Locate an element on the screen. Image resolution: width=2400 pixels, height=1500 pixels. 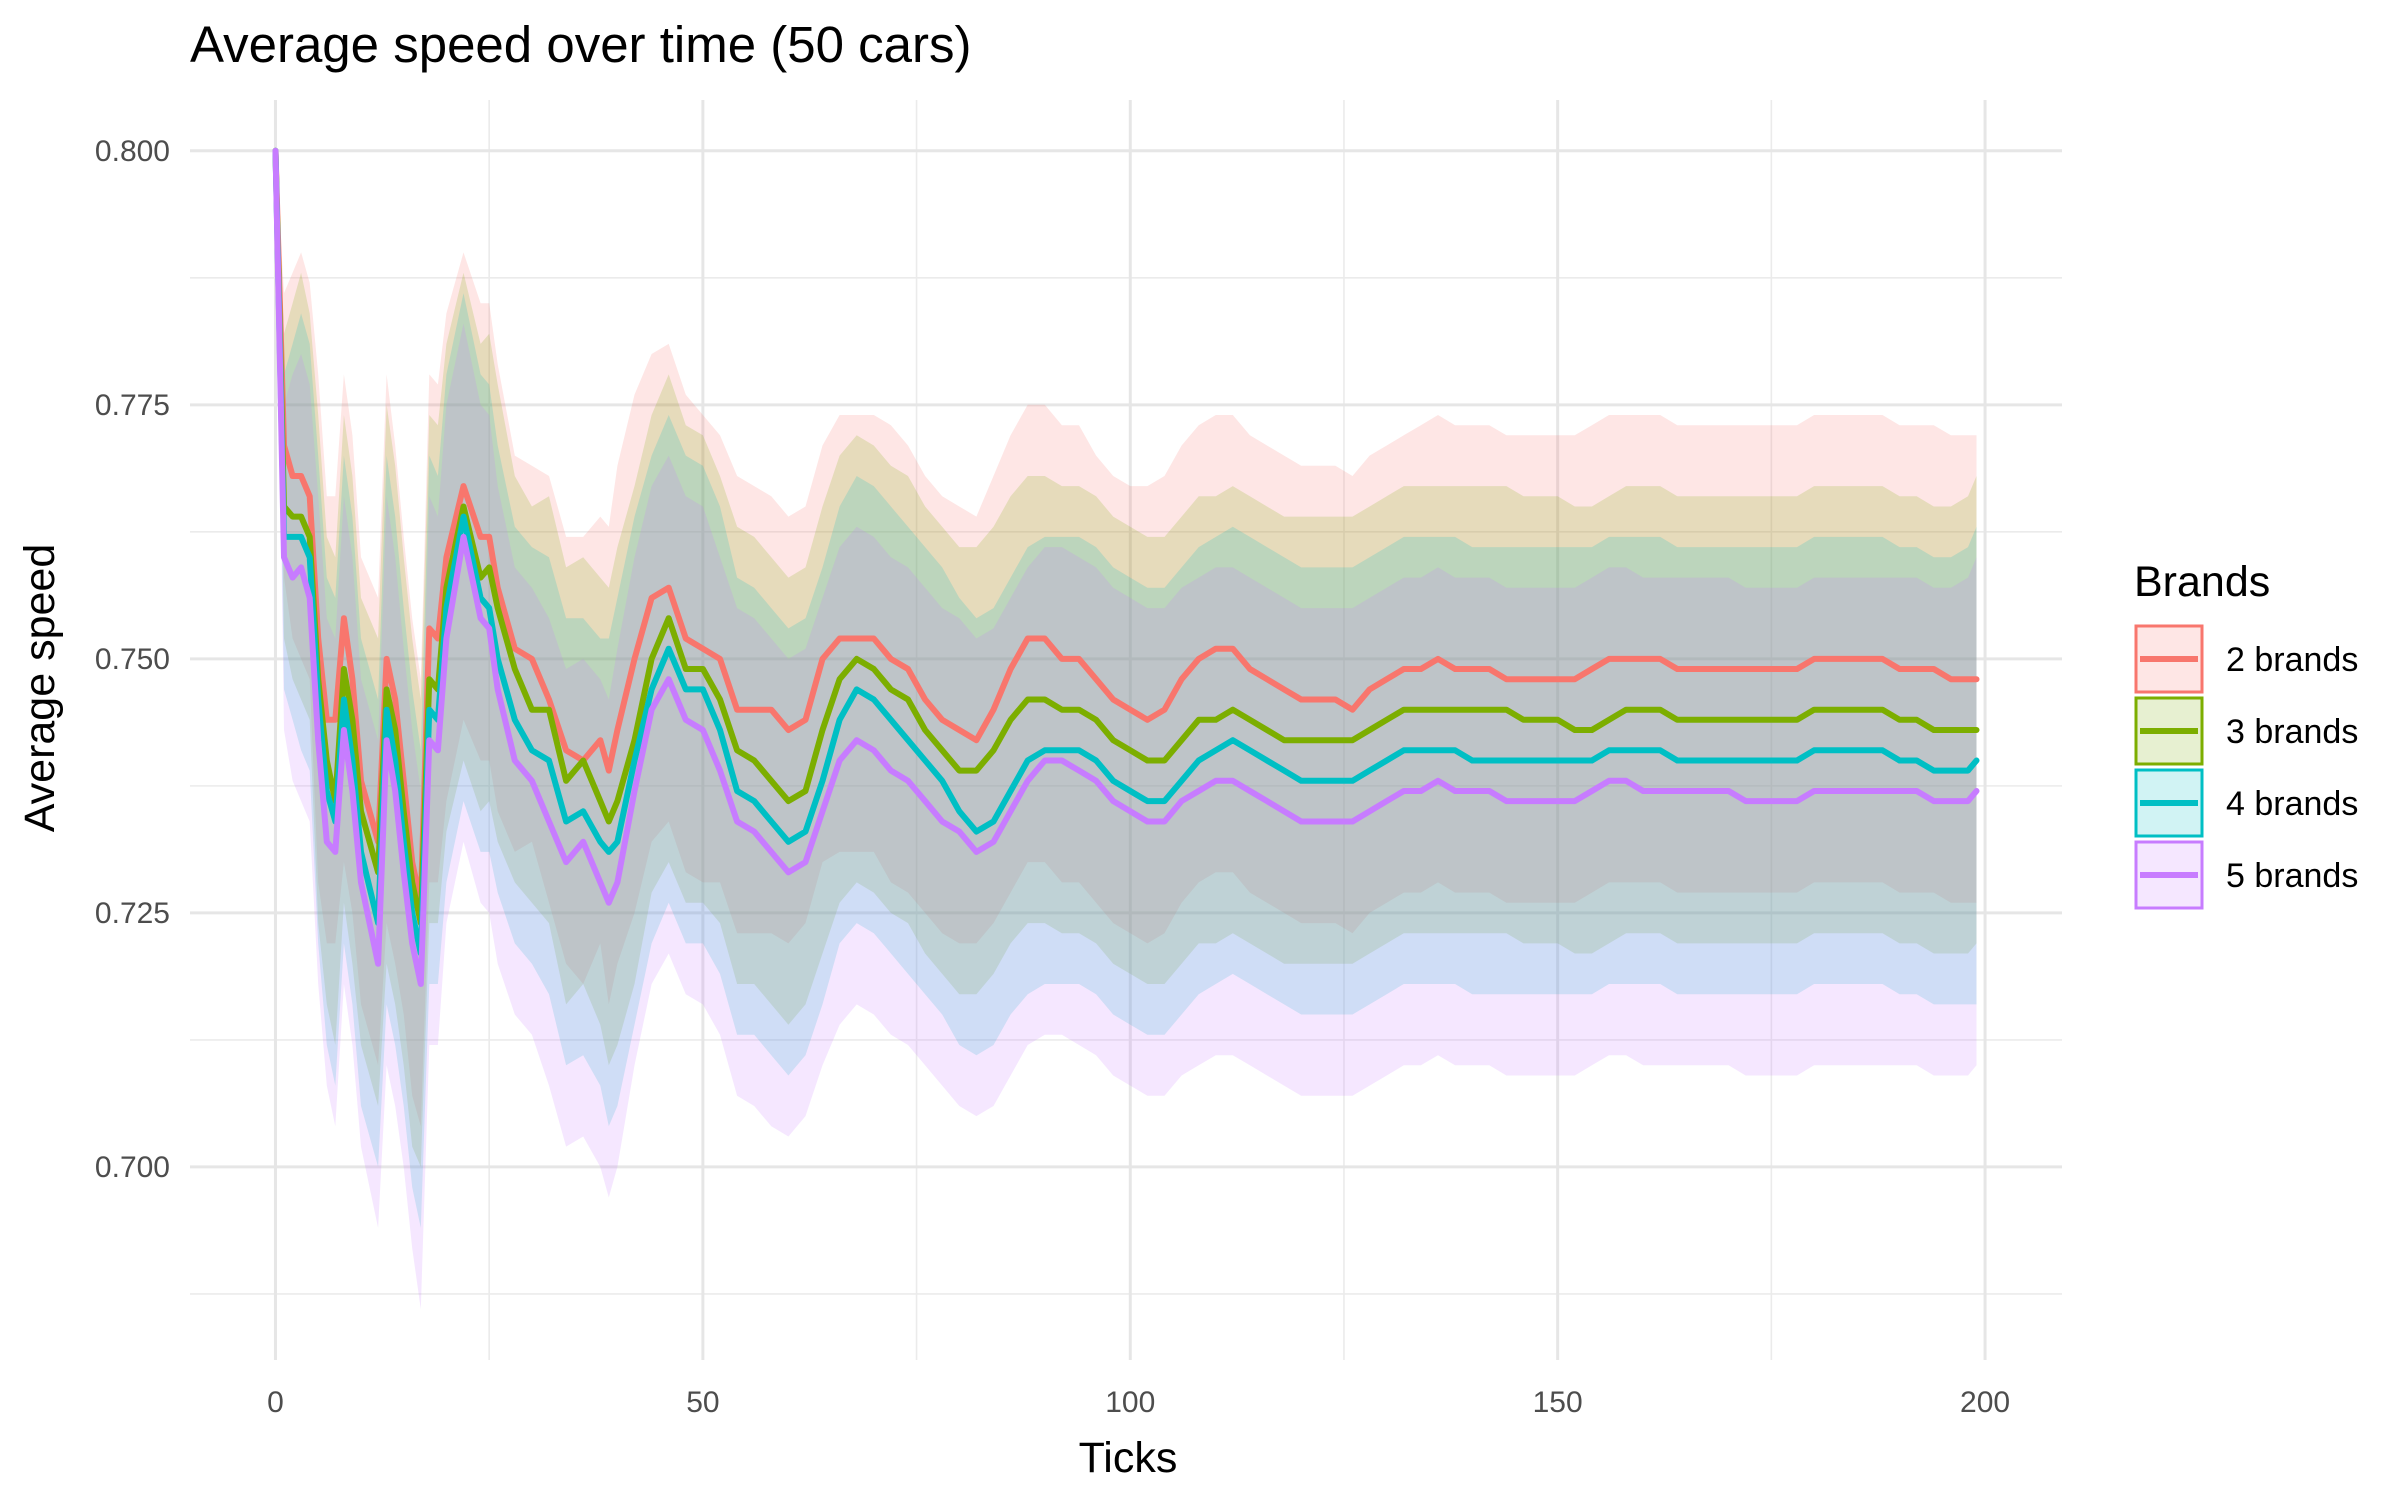
chart-title: Average speed over time (50 cars) is located at coordinates (580, 44).